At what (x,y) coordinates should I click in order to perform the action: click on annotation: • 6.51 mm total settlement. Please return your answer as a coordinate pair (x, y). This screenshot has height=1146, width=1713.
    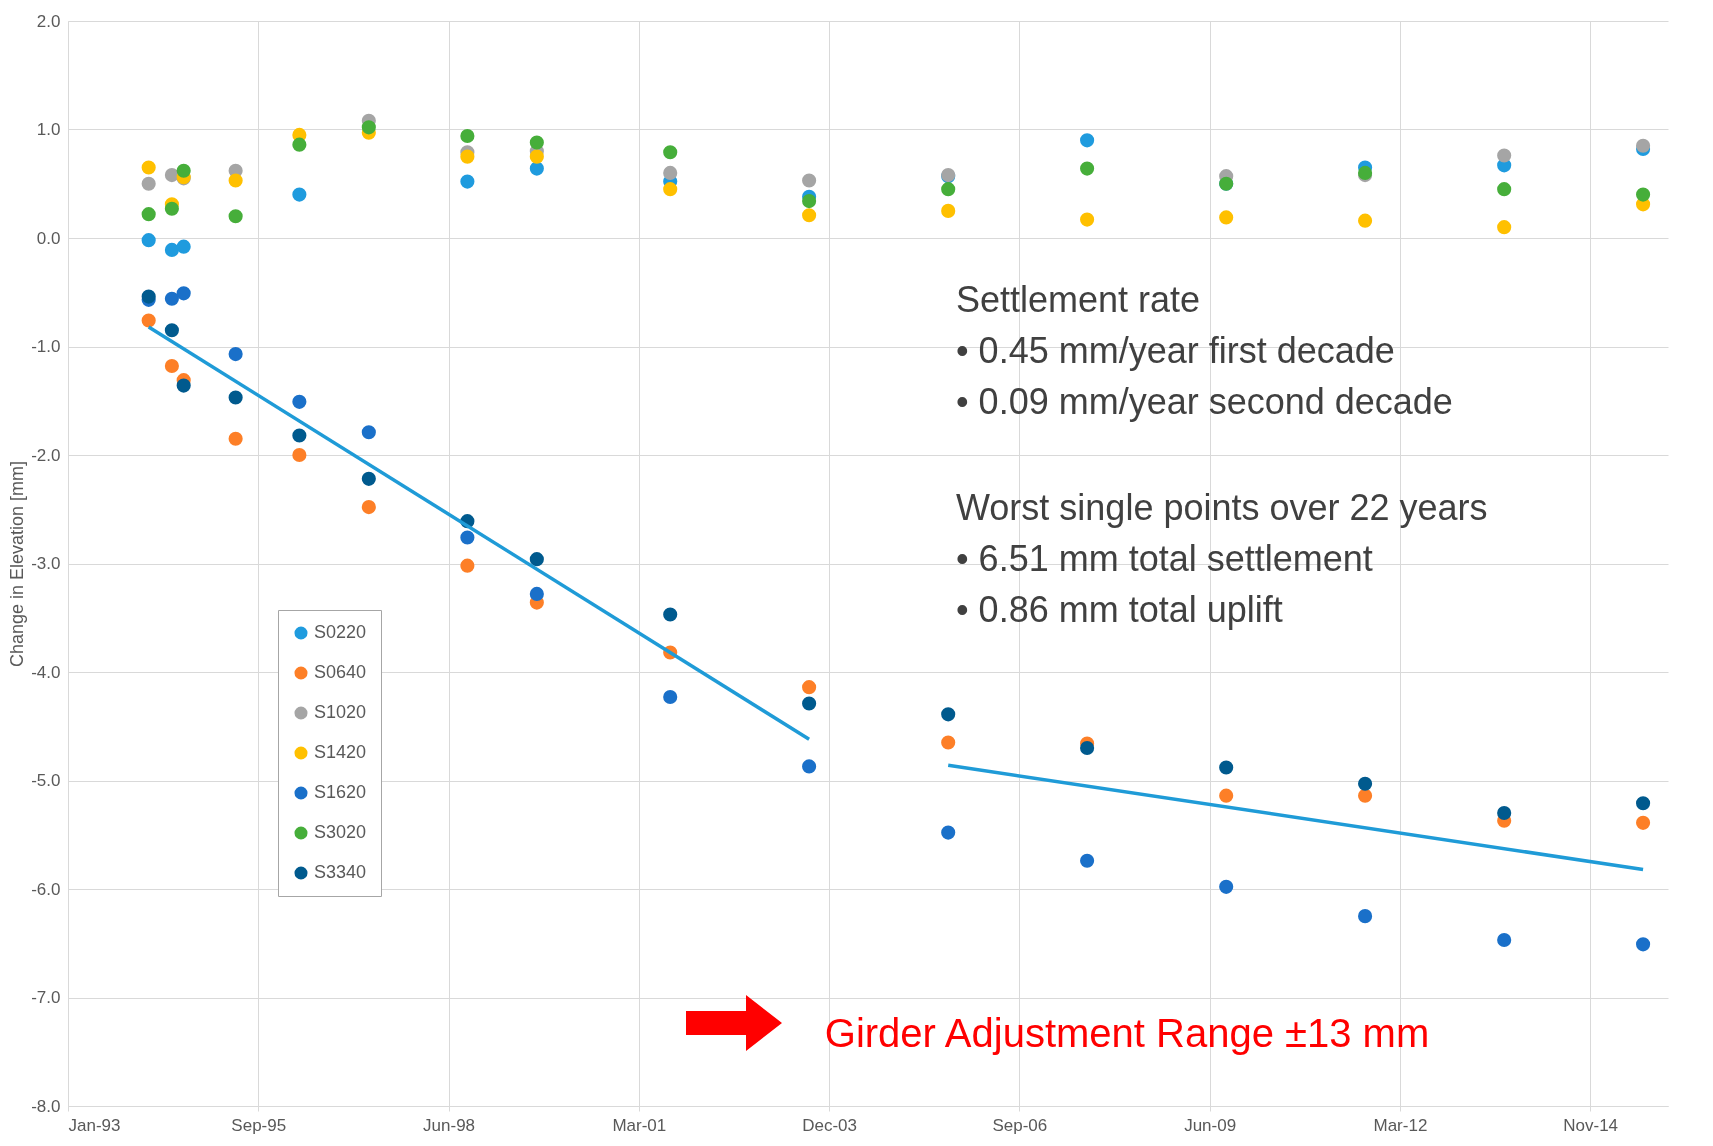
    Looking at the image, I should click on (1164, 559).